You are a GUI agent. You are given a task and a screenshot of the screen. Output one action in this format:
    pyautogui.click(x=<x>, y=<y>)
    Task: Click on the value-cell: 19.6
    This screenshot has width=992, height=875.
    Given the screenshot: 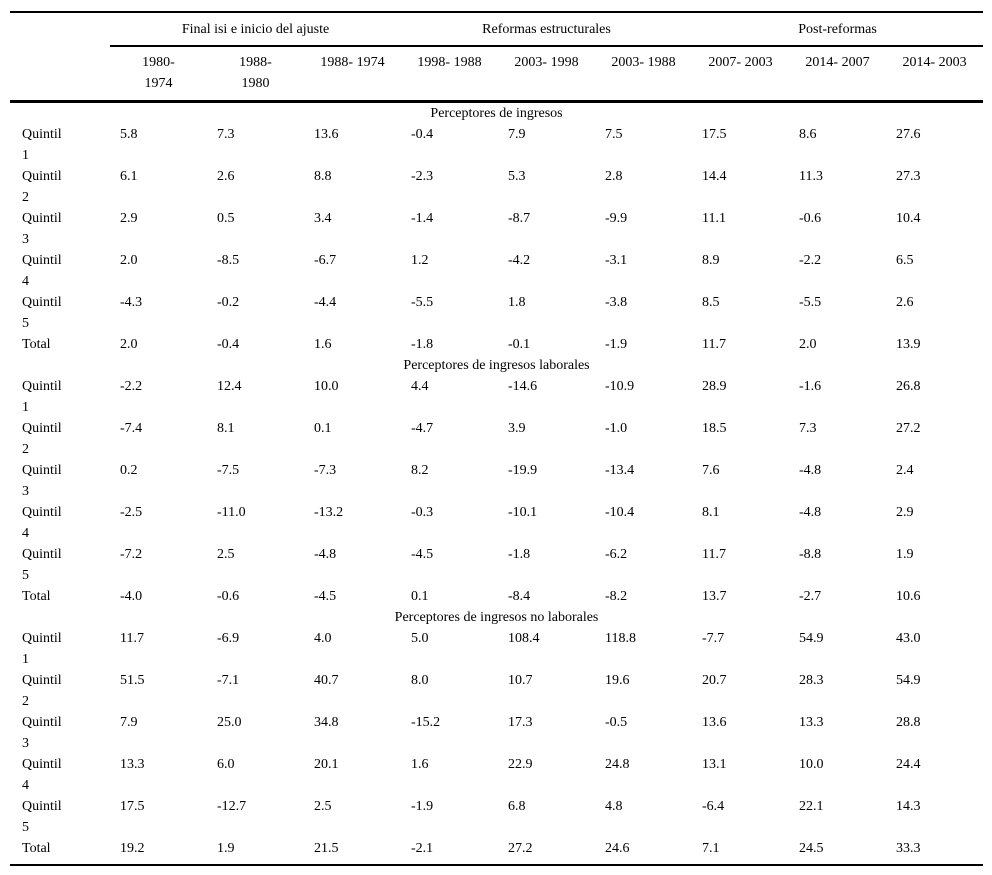 What is the action you would take?
    pyautogui.click(x=617, y=680)
    